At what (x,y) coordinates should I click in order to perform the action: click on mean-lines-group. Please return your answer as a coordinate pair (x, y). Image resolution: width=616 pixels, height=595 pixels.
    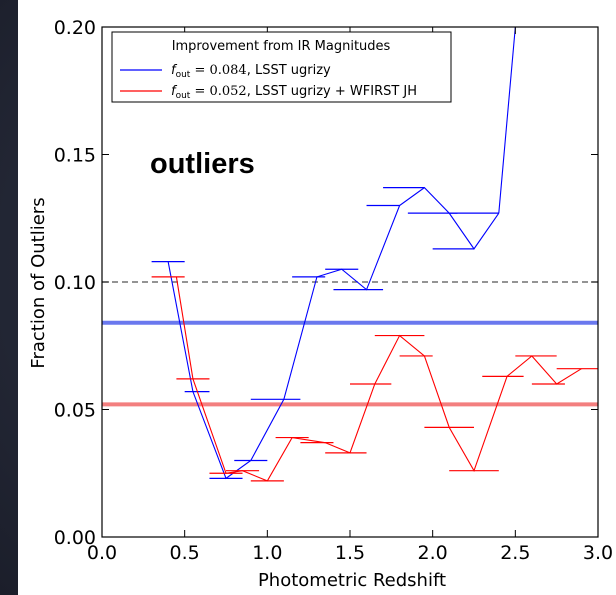
    Looking at the image, I should click on (350, 363).